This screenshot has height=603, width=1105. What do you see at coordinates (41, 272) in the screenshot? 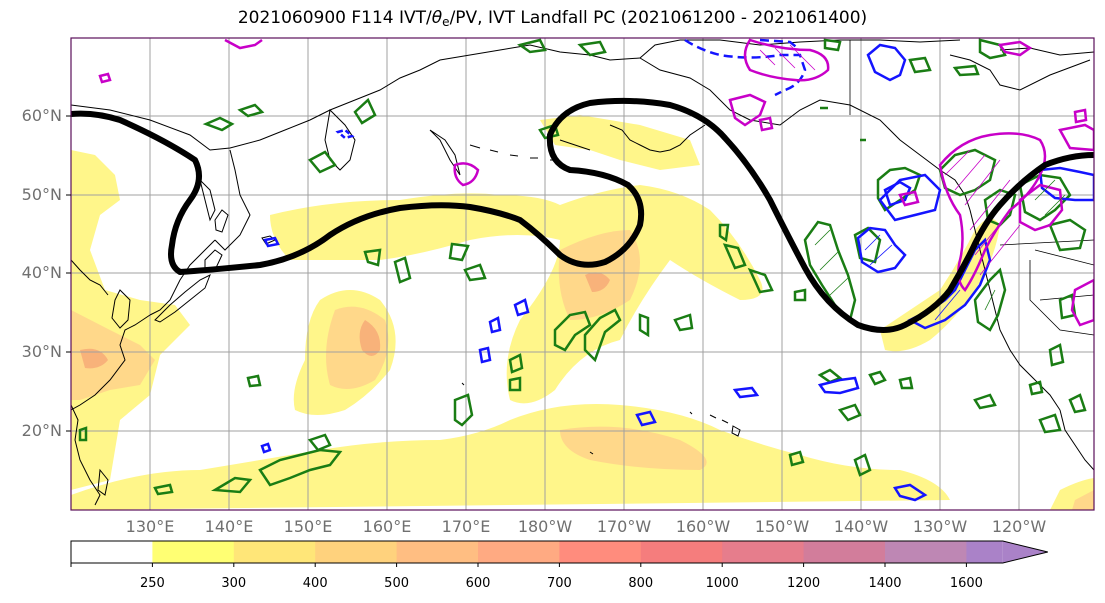
I see `lat-label-40n: 40°N` at bounding box center [41, 272].